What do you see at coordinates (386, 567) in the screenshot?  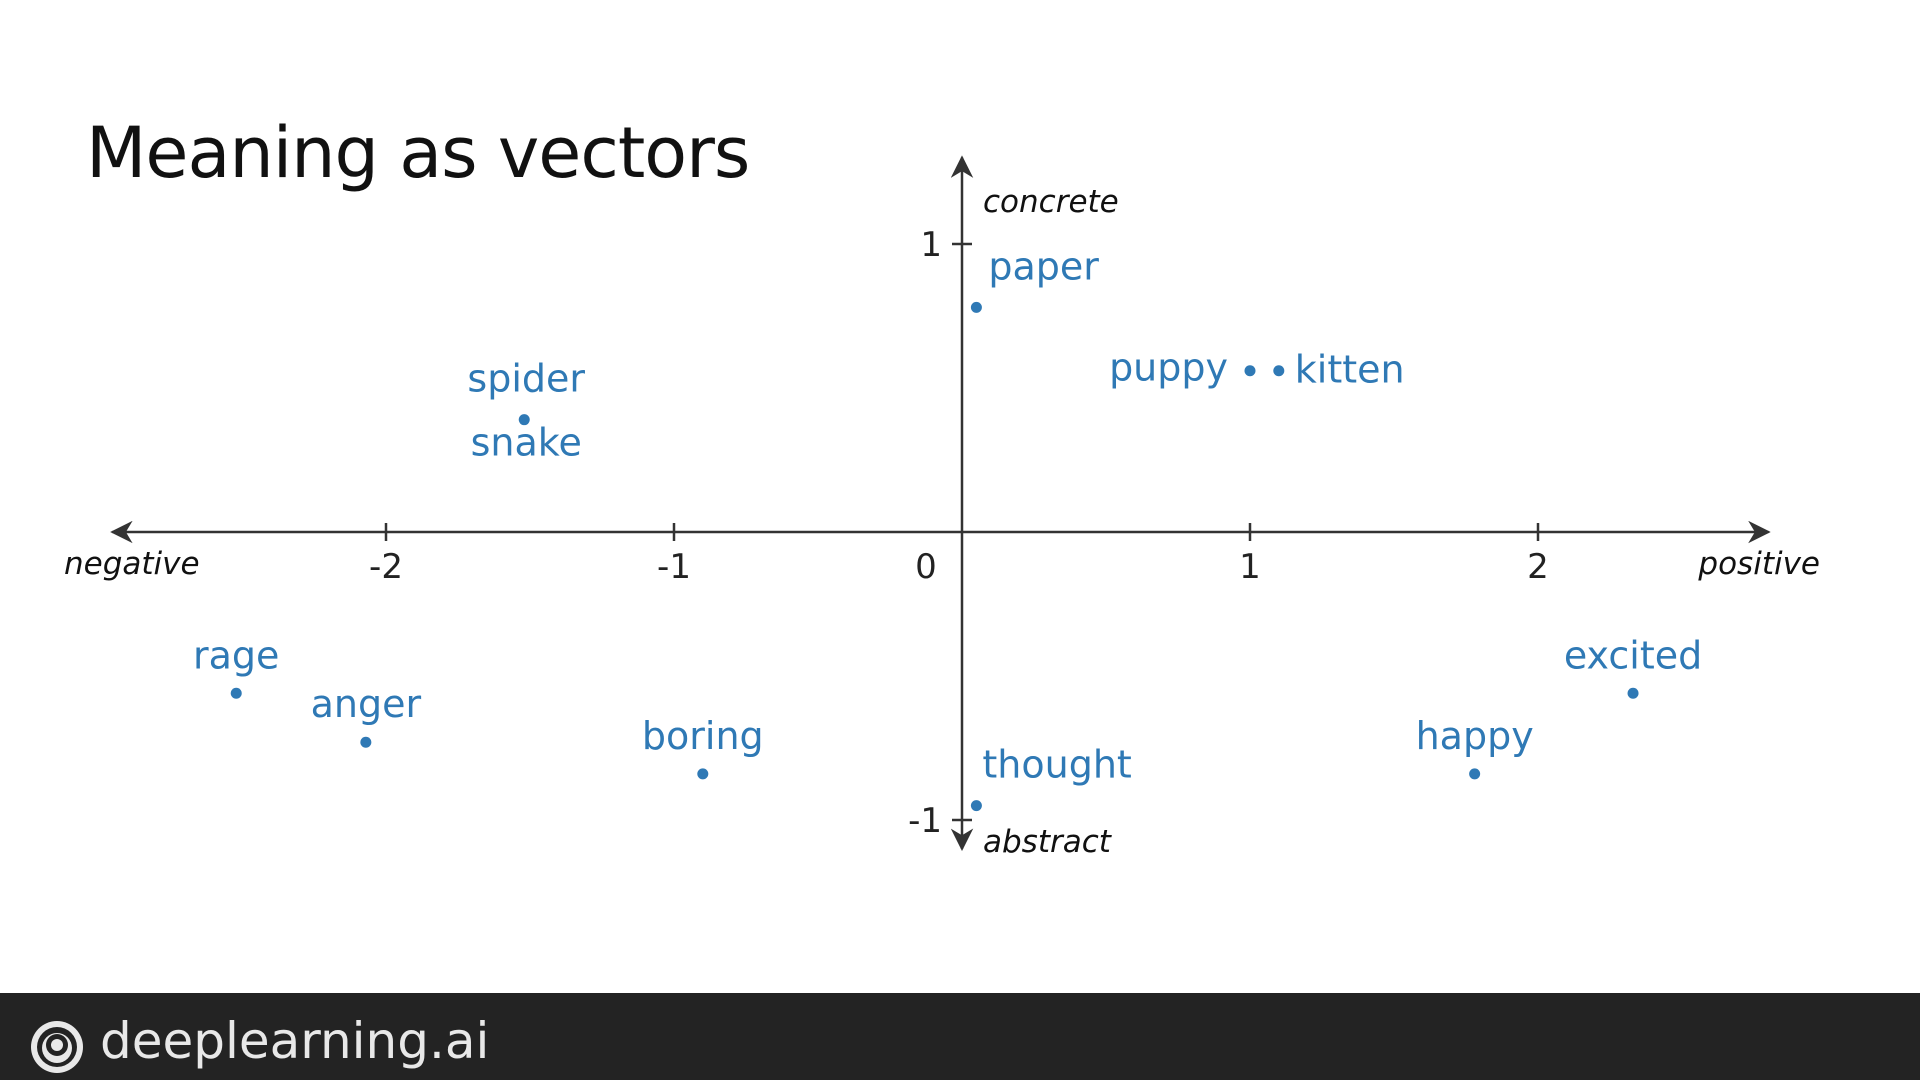 I see `x-tick-label: -2` at bounding box center [386, 567].